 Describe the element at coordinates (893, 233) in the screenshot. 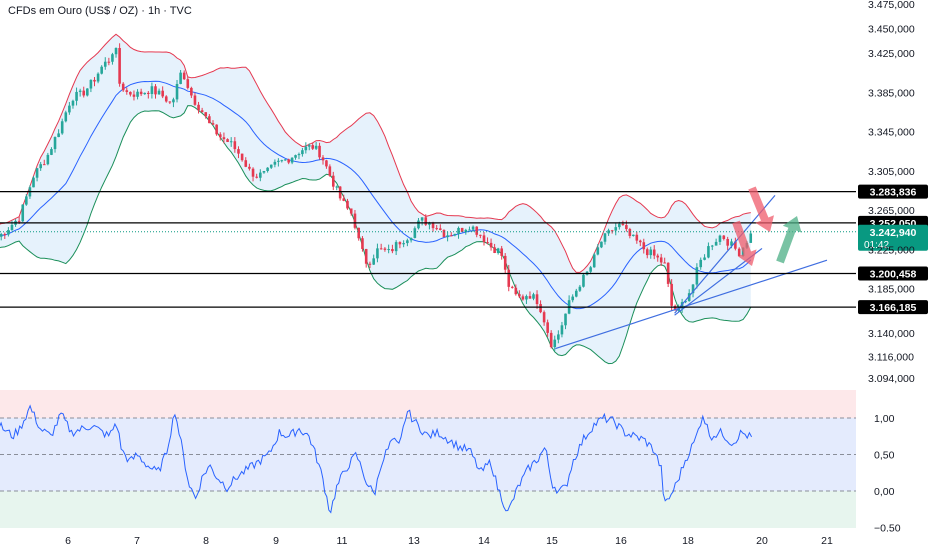

I see `current-price-label: 3.242,940` at that location.